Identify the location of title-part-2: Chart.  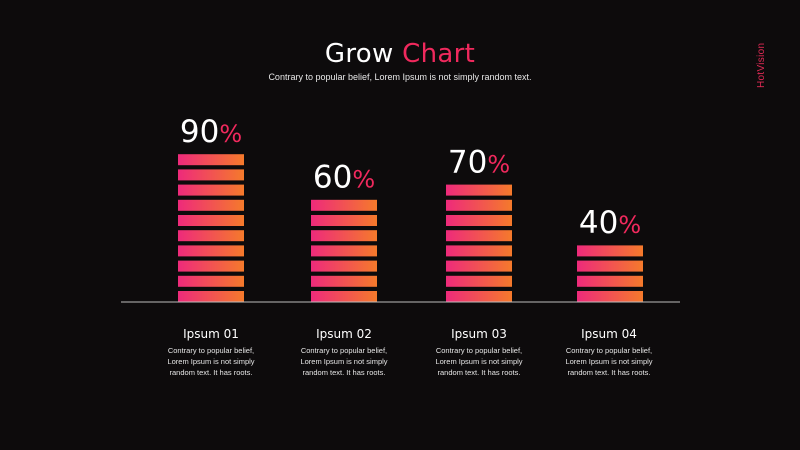
(439, 54).